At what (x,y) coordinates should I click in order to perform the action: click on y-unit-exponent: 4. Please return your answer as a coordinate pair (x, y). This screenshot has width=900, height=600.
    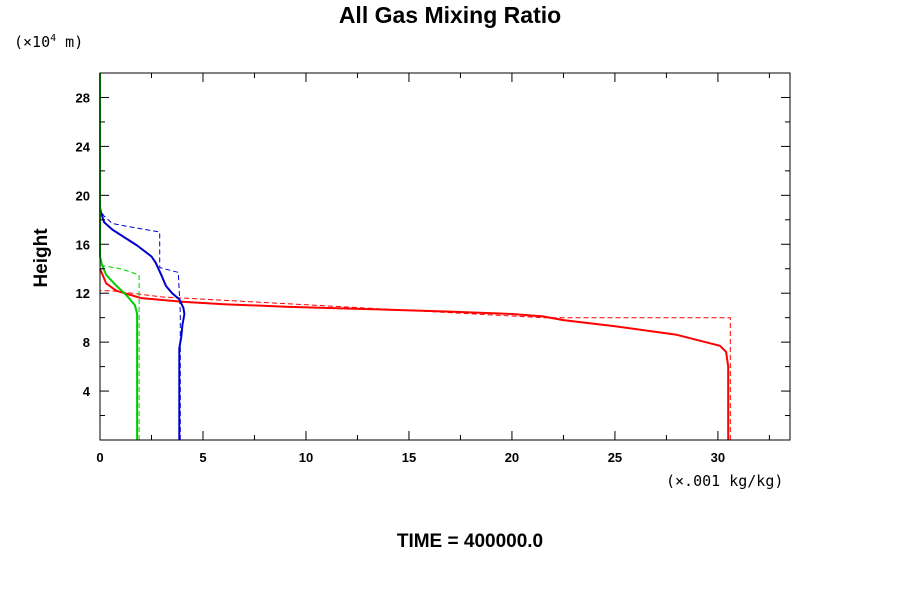
    Looking at the image, I should click on (53, 38).